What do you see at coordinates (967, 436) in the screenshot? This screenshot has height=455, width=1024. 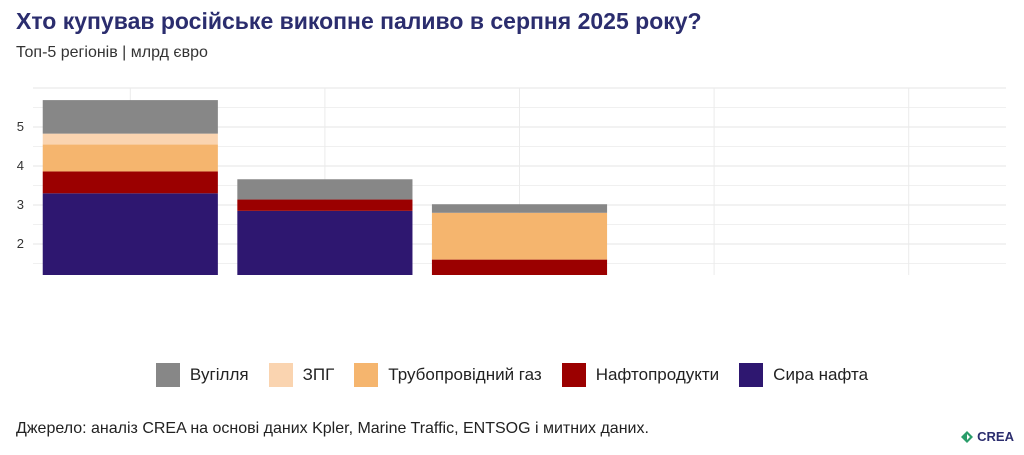 I see `crea-logo-icon` at bounding box center [967, 436].